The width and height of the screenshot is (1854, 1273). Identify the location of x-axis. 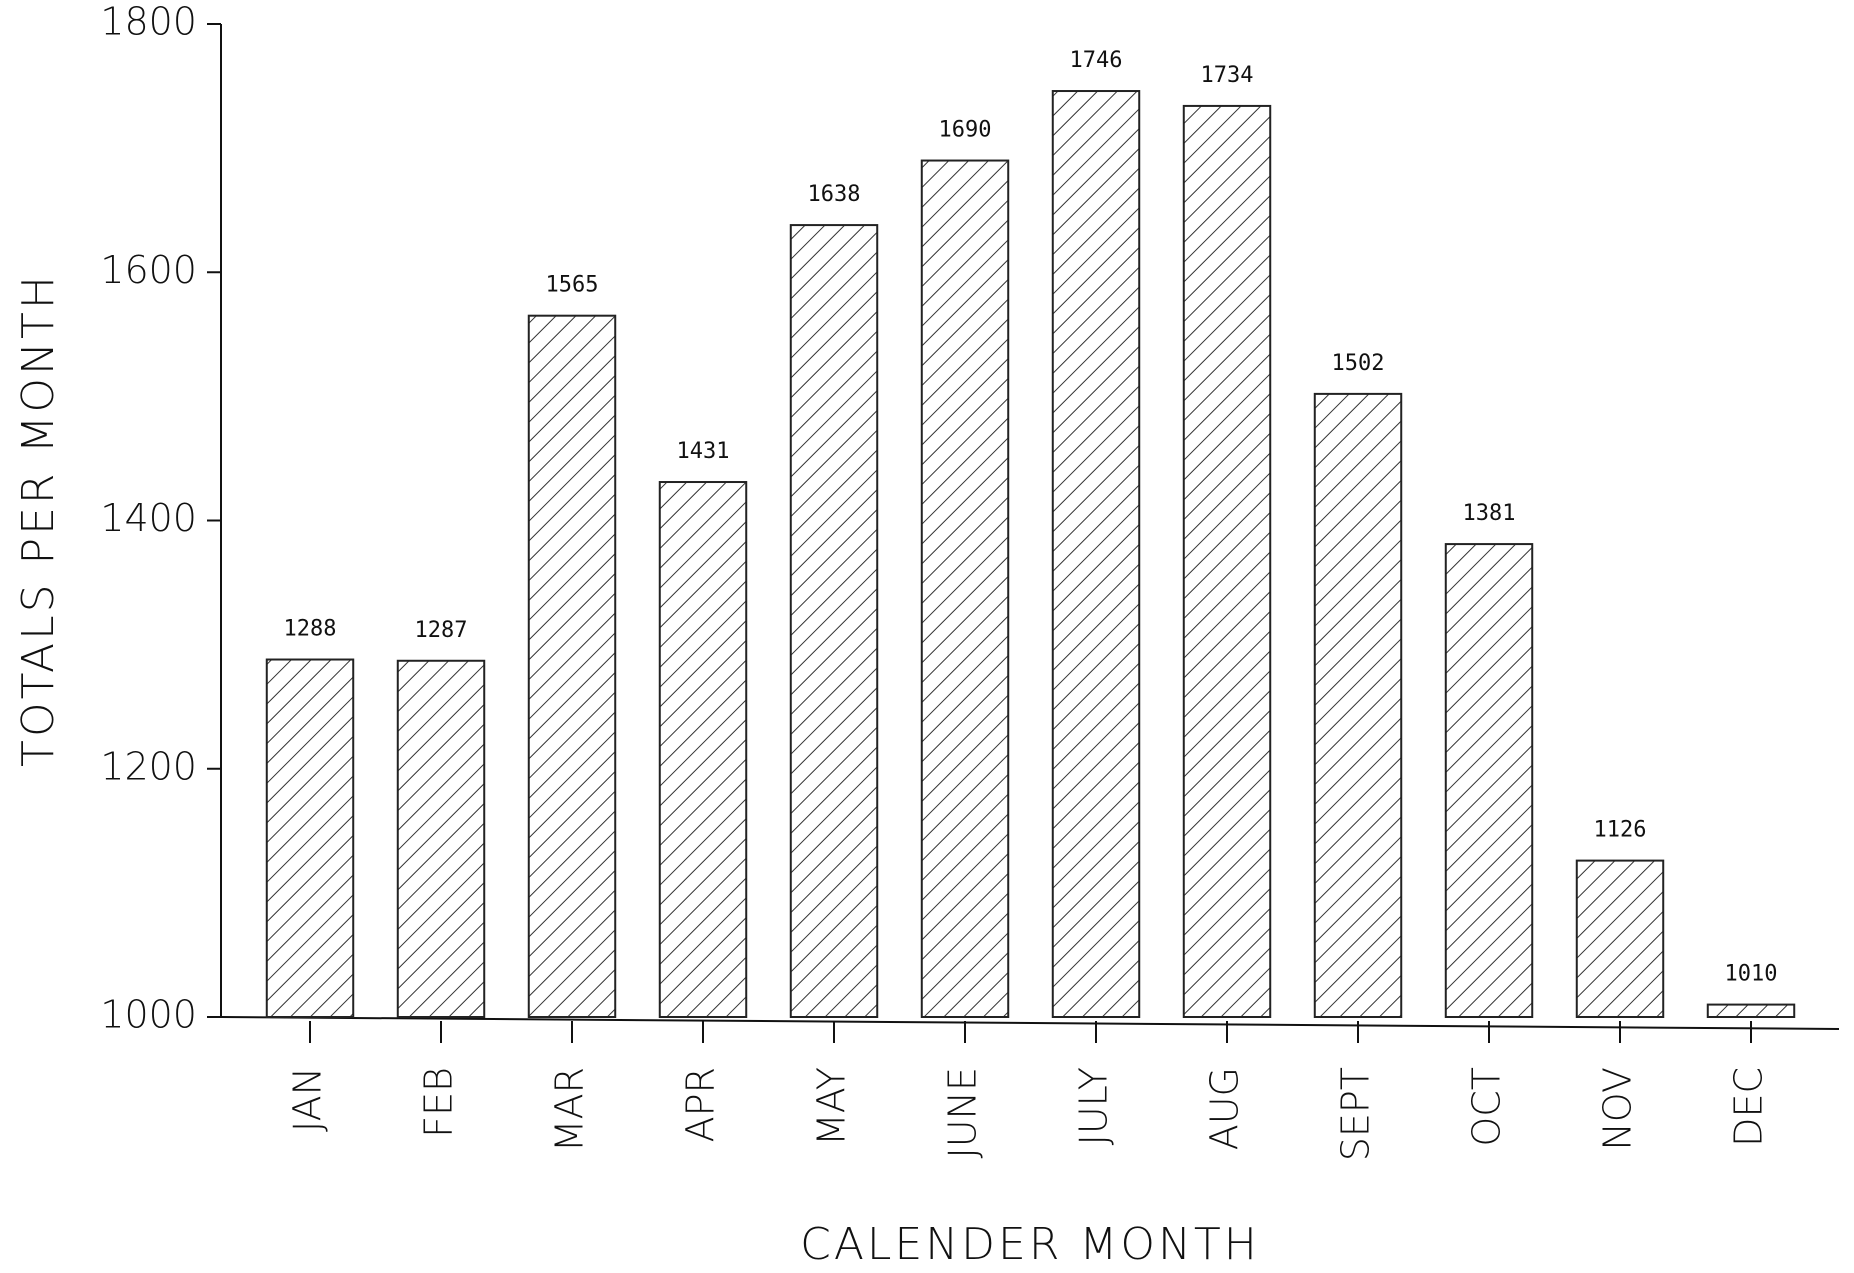
(1030, 1023).